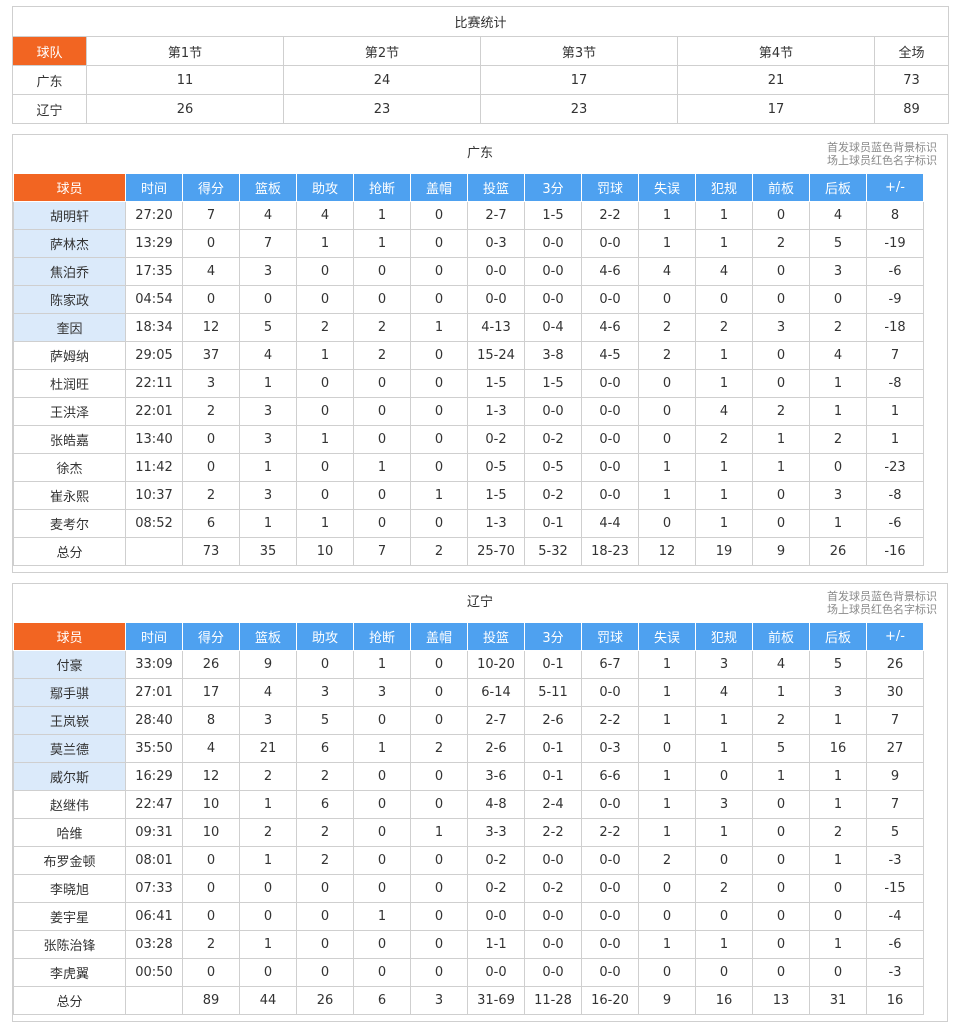 The width and height of the screenshot is (960, 1023). What do you see at coordinates (610, 748) in the screenshot?
I see `stat-ft: 0-3` at bounding box center [610, 748].